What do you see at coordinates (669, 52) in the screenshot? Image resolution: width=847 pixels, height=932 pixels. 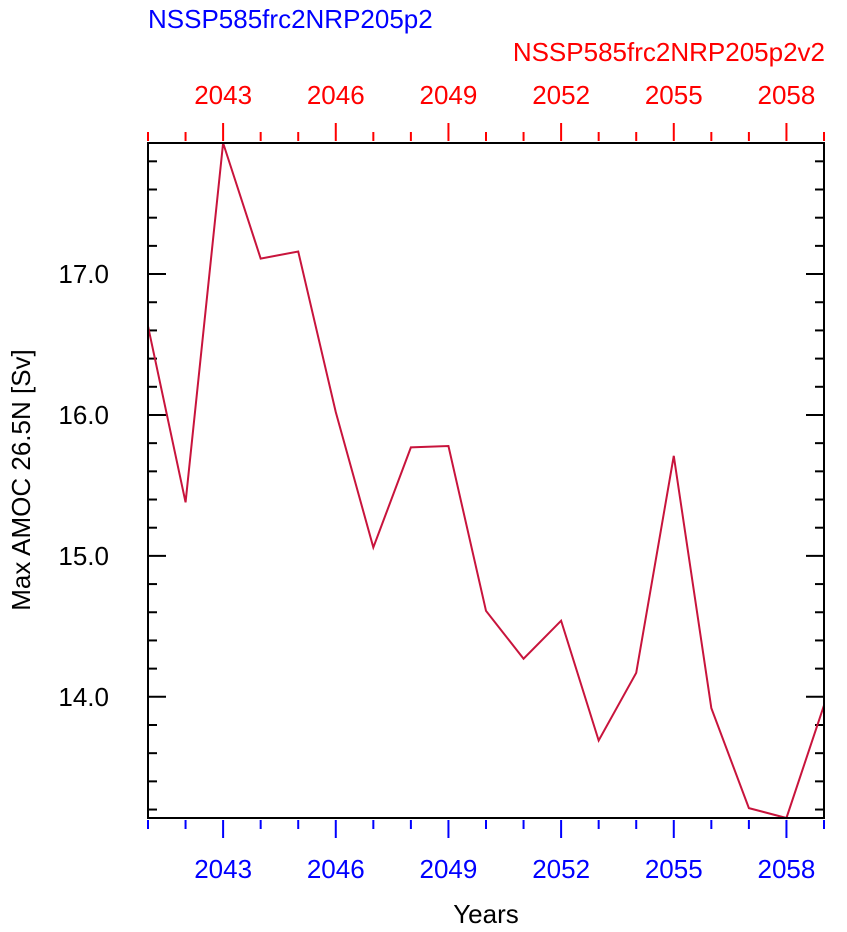 I see `right-title: NSSP585frc2NRP205p2v2` at bounding box center [669, 52].